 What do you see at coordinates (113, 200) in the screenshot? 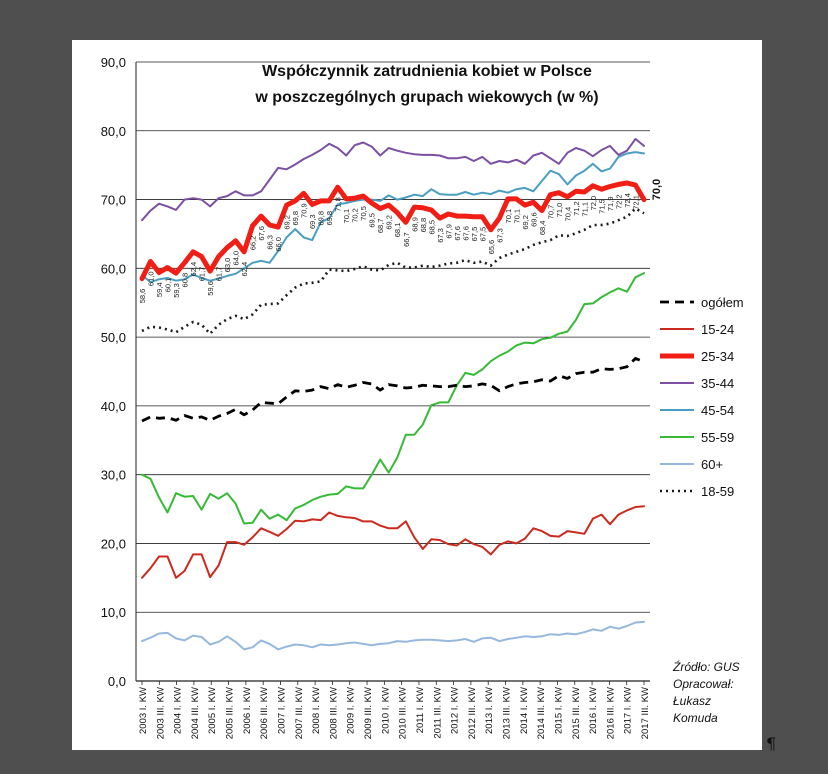
I see `y-tick-label: 70,0` at bounding box center [113, 200].